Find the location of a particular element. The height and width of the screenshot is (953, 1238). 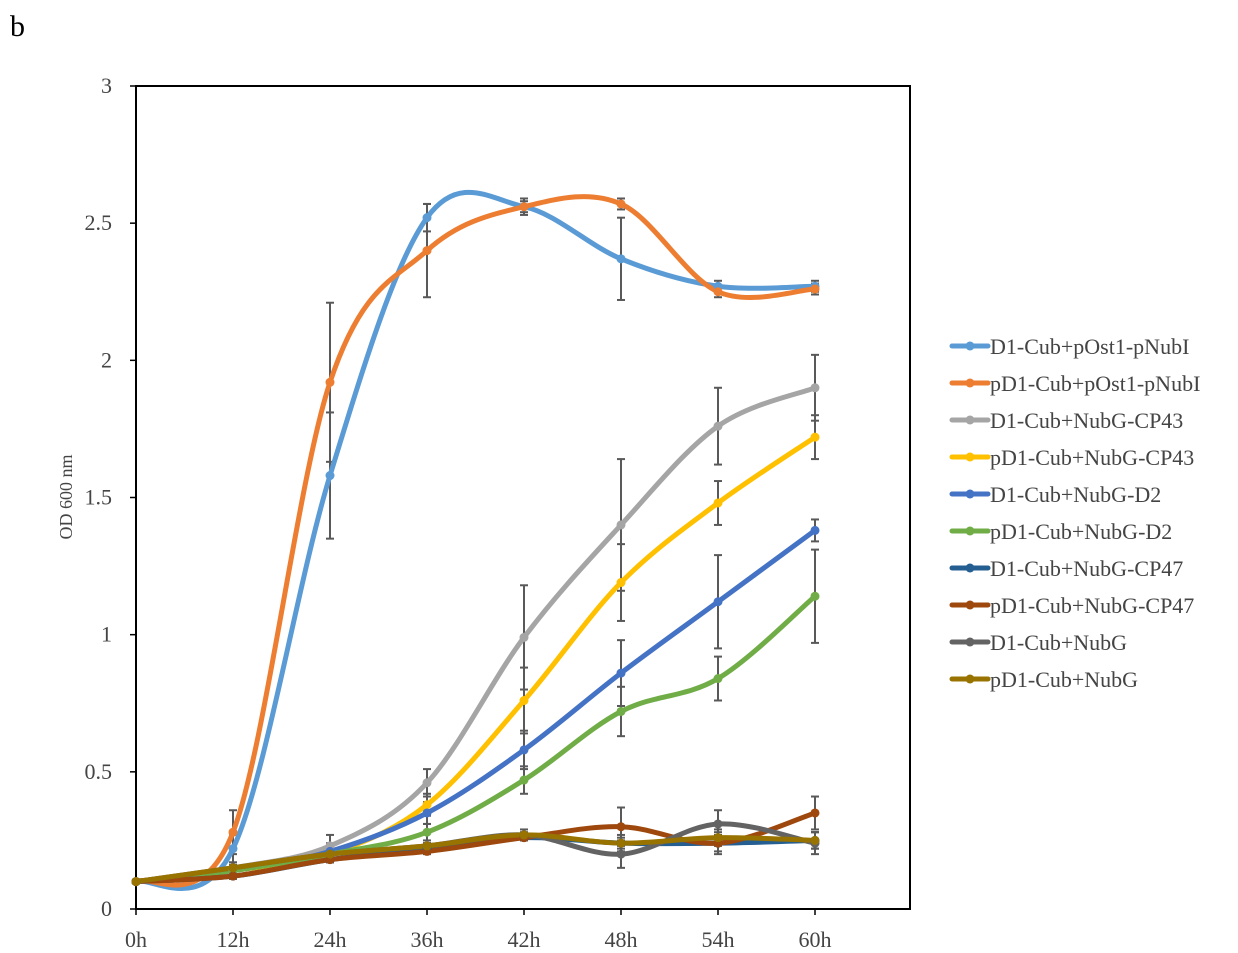

x-tick-label: 24h is located at coordinates (330, 939).